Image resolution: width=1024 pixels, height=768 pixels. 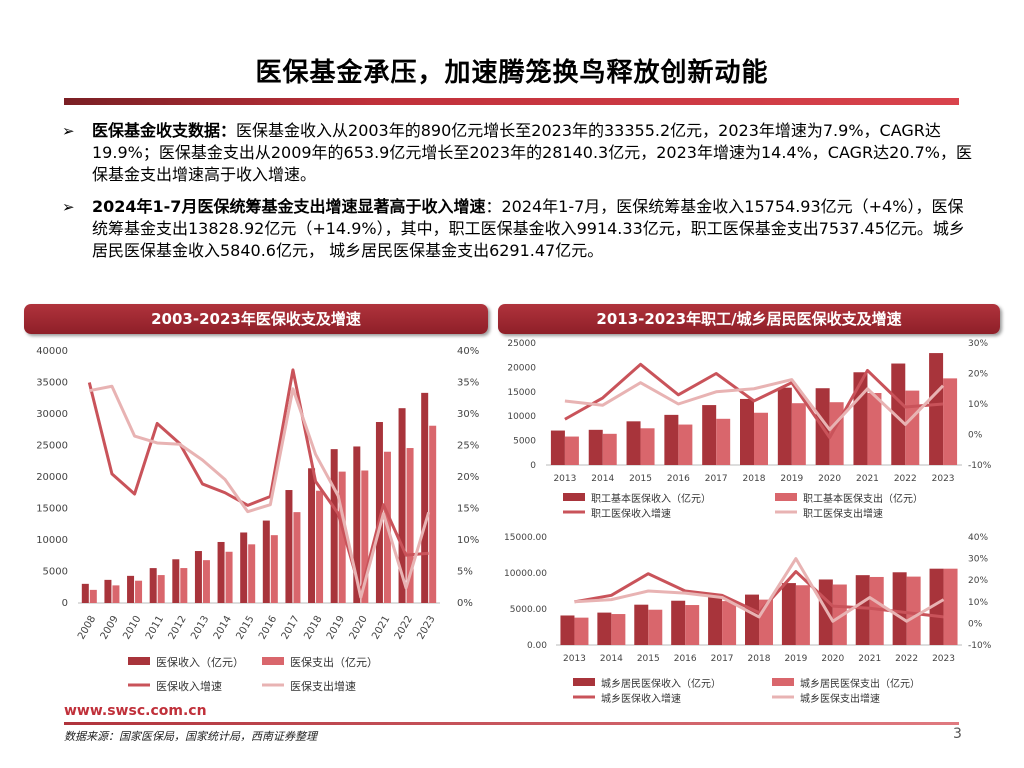 What do you see at coordinates (661, 683) in the screenshot?
I see `legend-label: 城乡居民医保收入（亿元）` at bounding box center [661, 683].